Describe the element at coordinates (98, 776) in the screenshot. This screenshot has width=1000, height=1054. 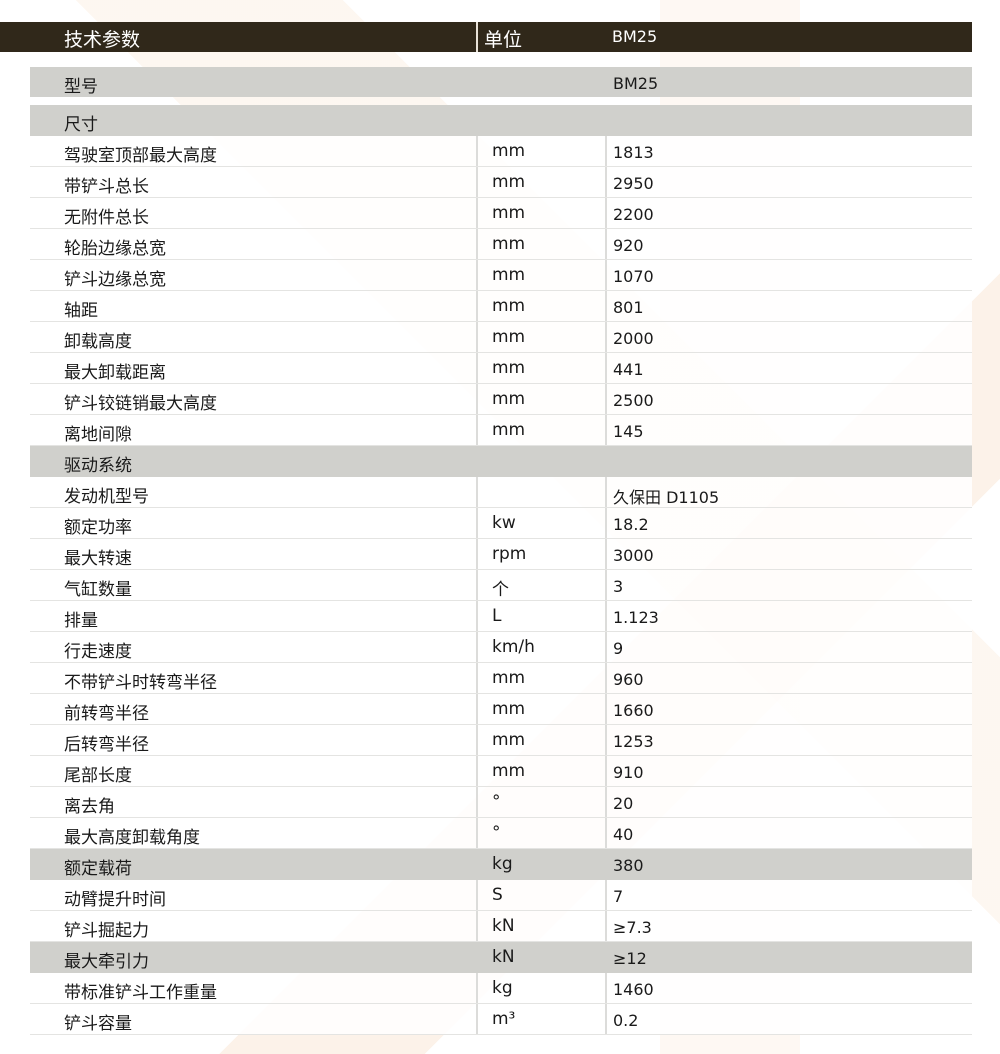
I see `param-label: 尾部长度` at that location.